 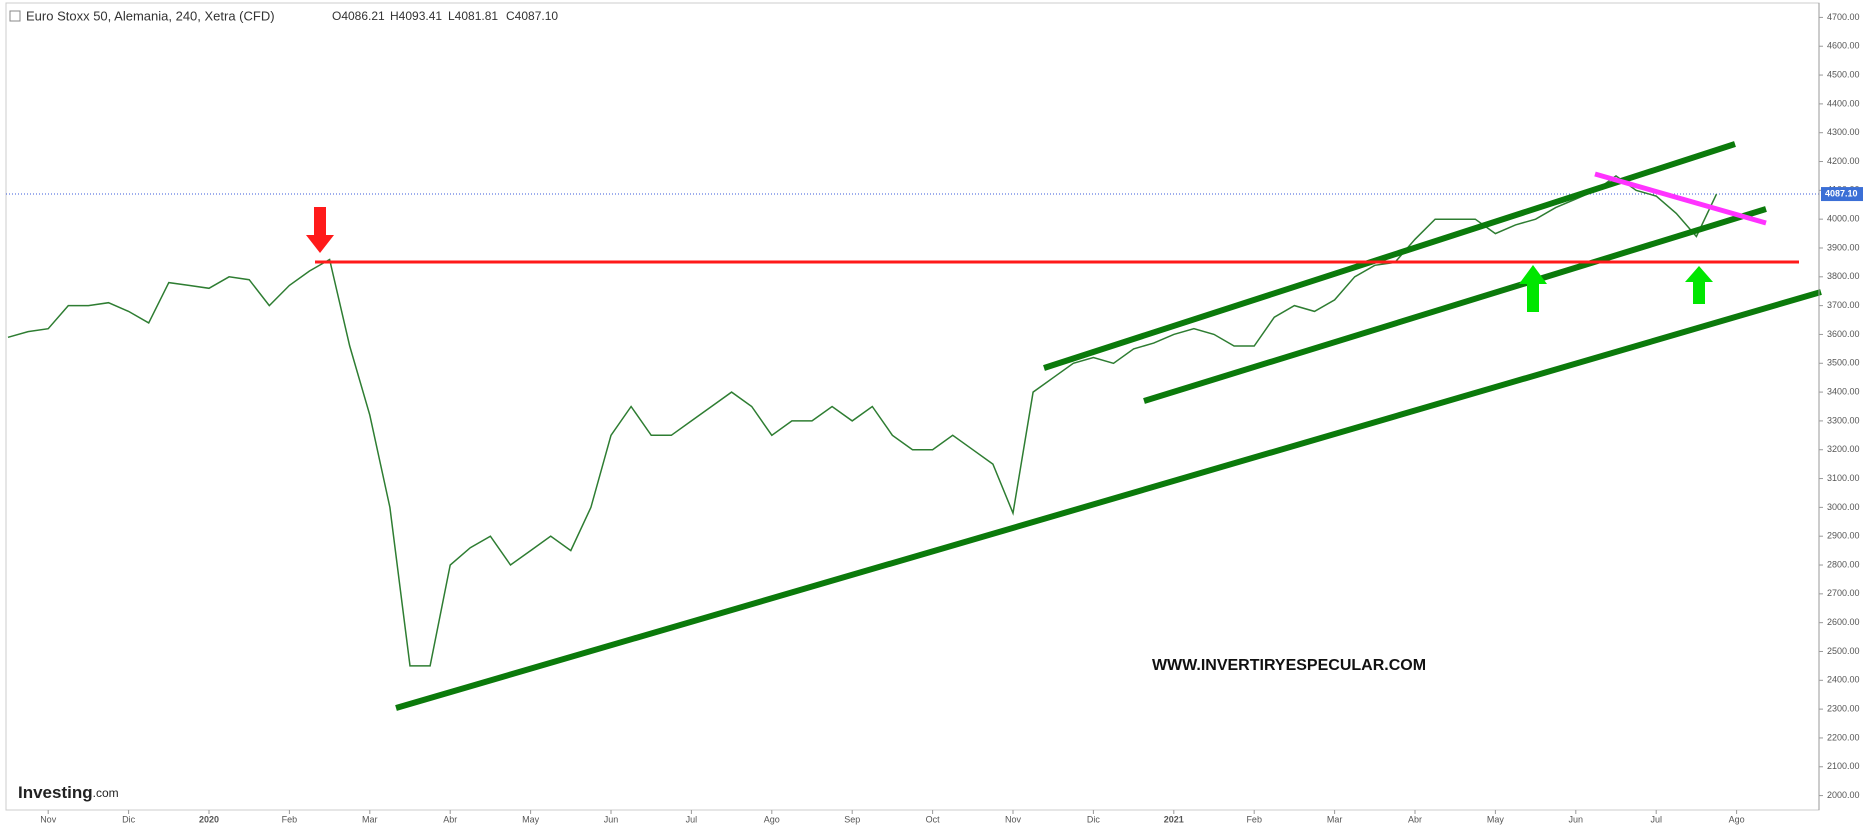 What do you see at coordinates (1843, 593) in the screenshot?
I see `y-tick-label: 2700.00` at bounding box center [1843, 593].